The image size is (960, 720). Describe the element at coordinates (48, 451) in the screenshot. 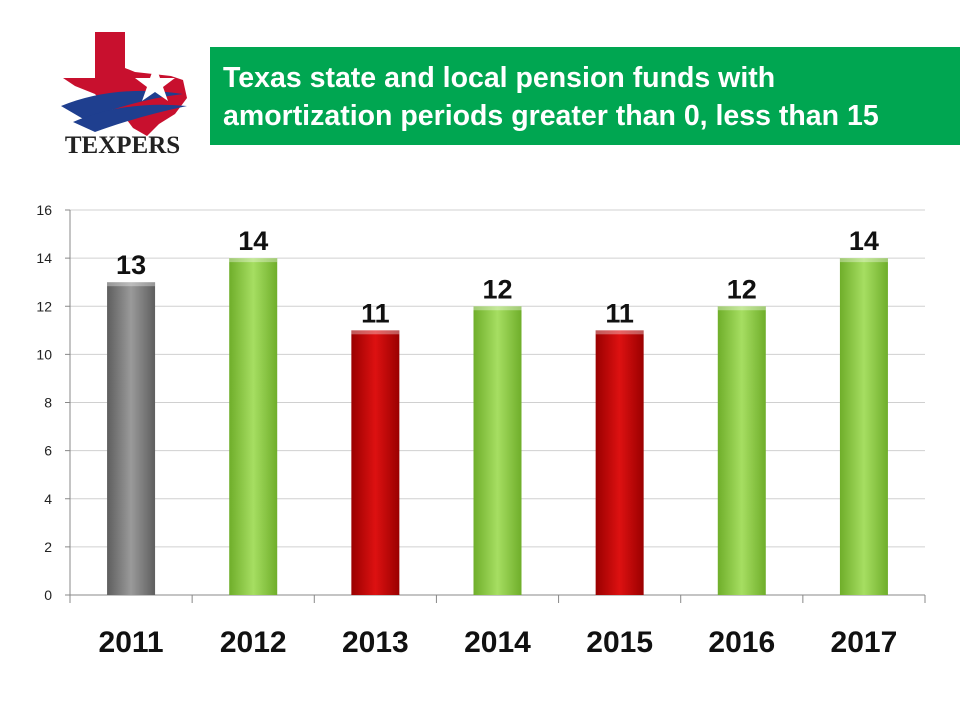

I see `y-tick-label: 6` at that location.